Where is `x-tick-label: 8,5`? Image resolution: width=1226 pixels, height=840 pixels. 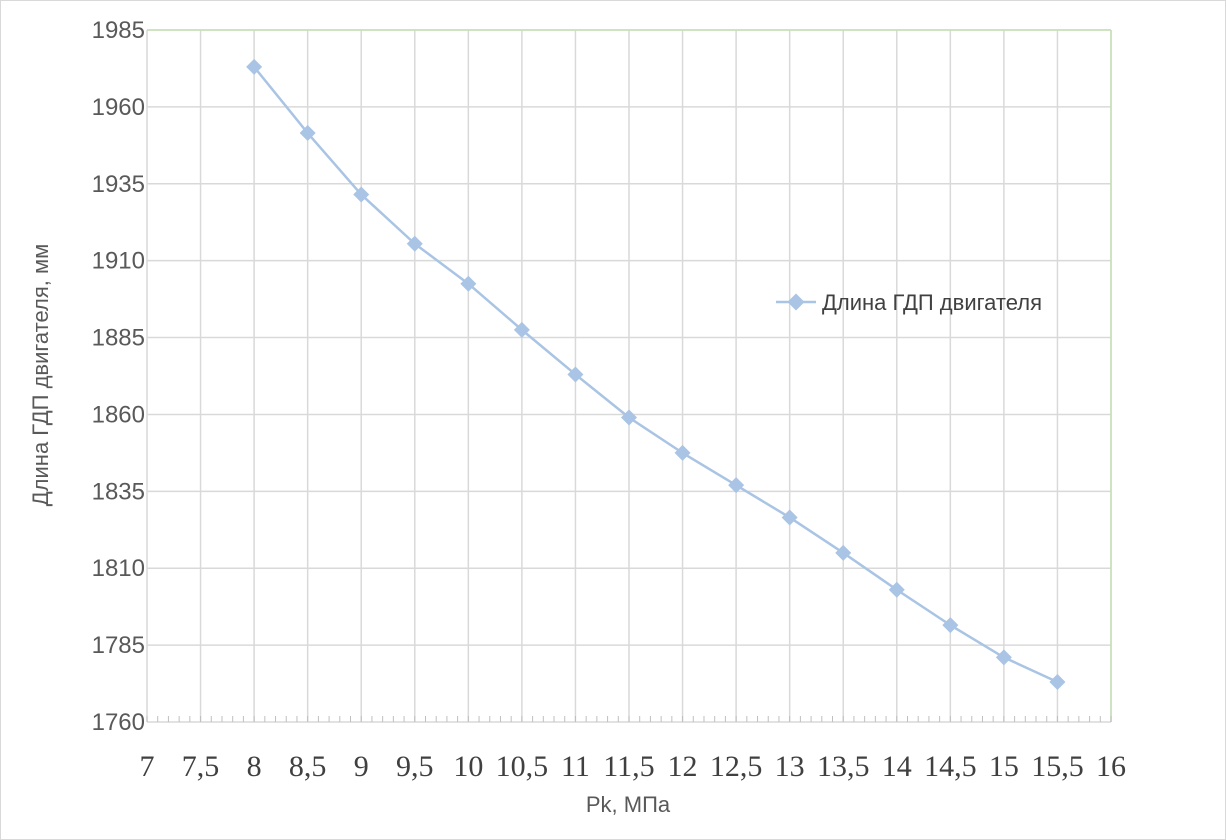 x-tick-label: 8,5 is located at coordinates (308, 766).